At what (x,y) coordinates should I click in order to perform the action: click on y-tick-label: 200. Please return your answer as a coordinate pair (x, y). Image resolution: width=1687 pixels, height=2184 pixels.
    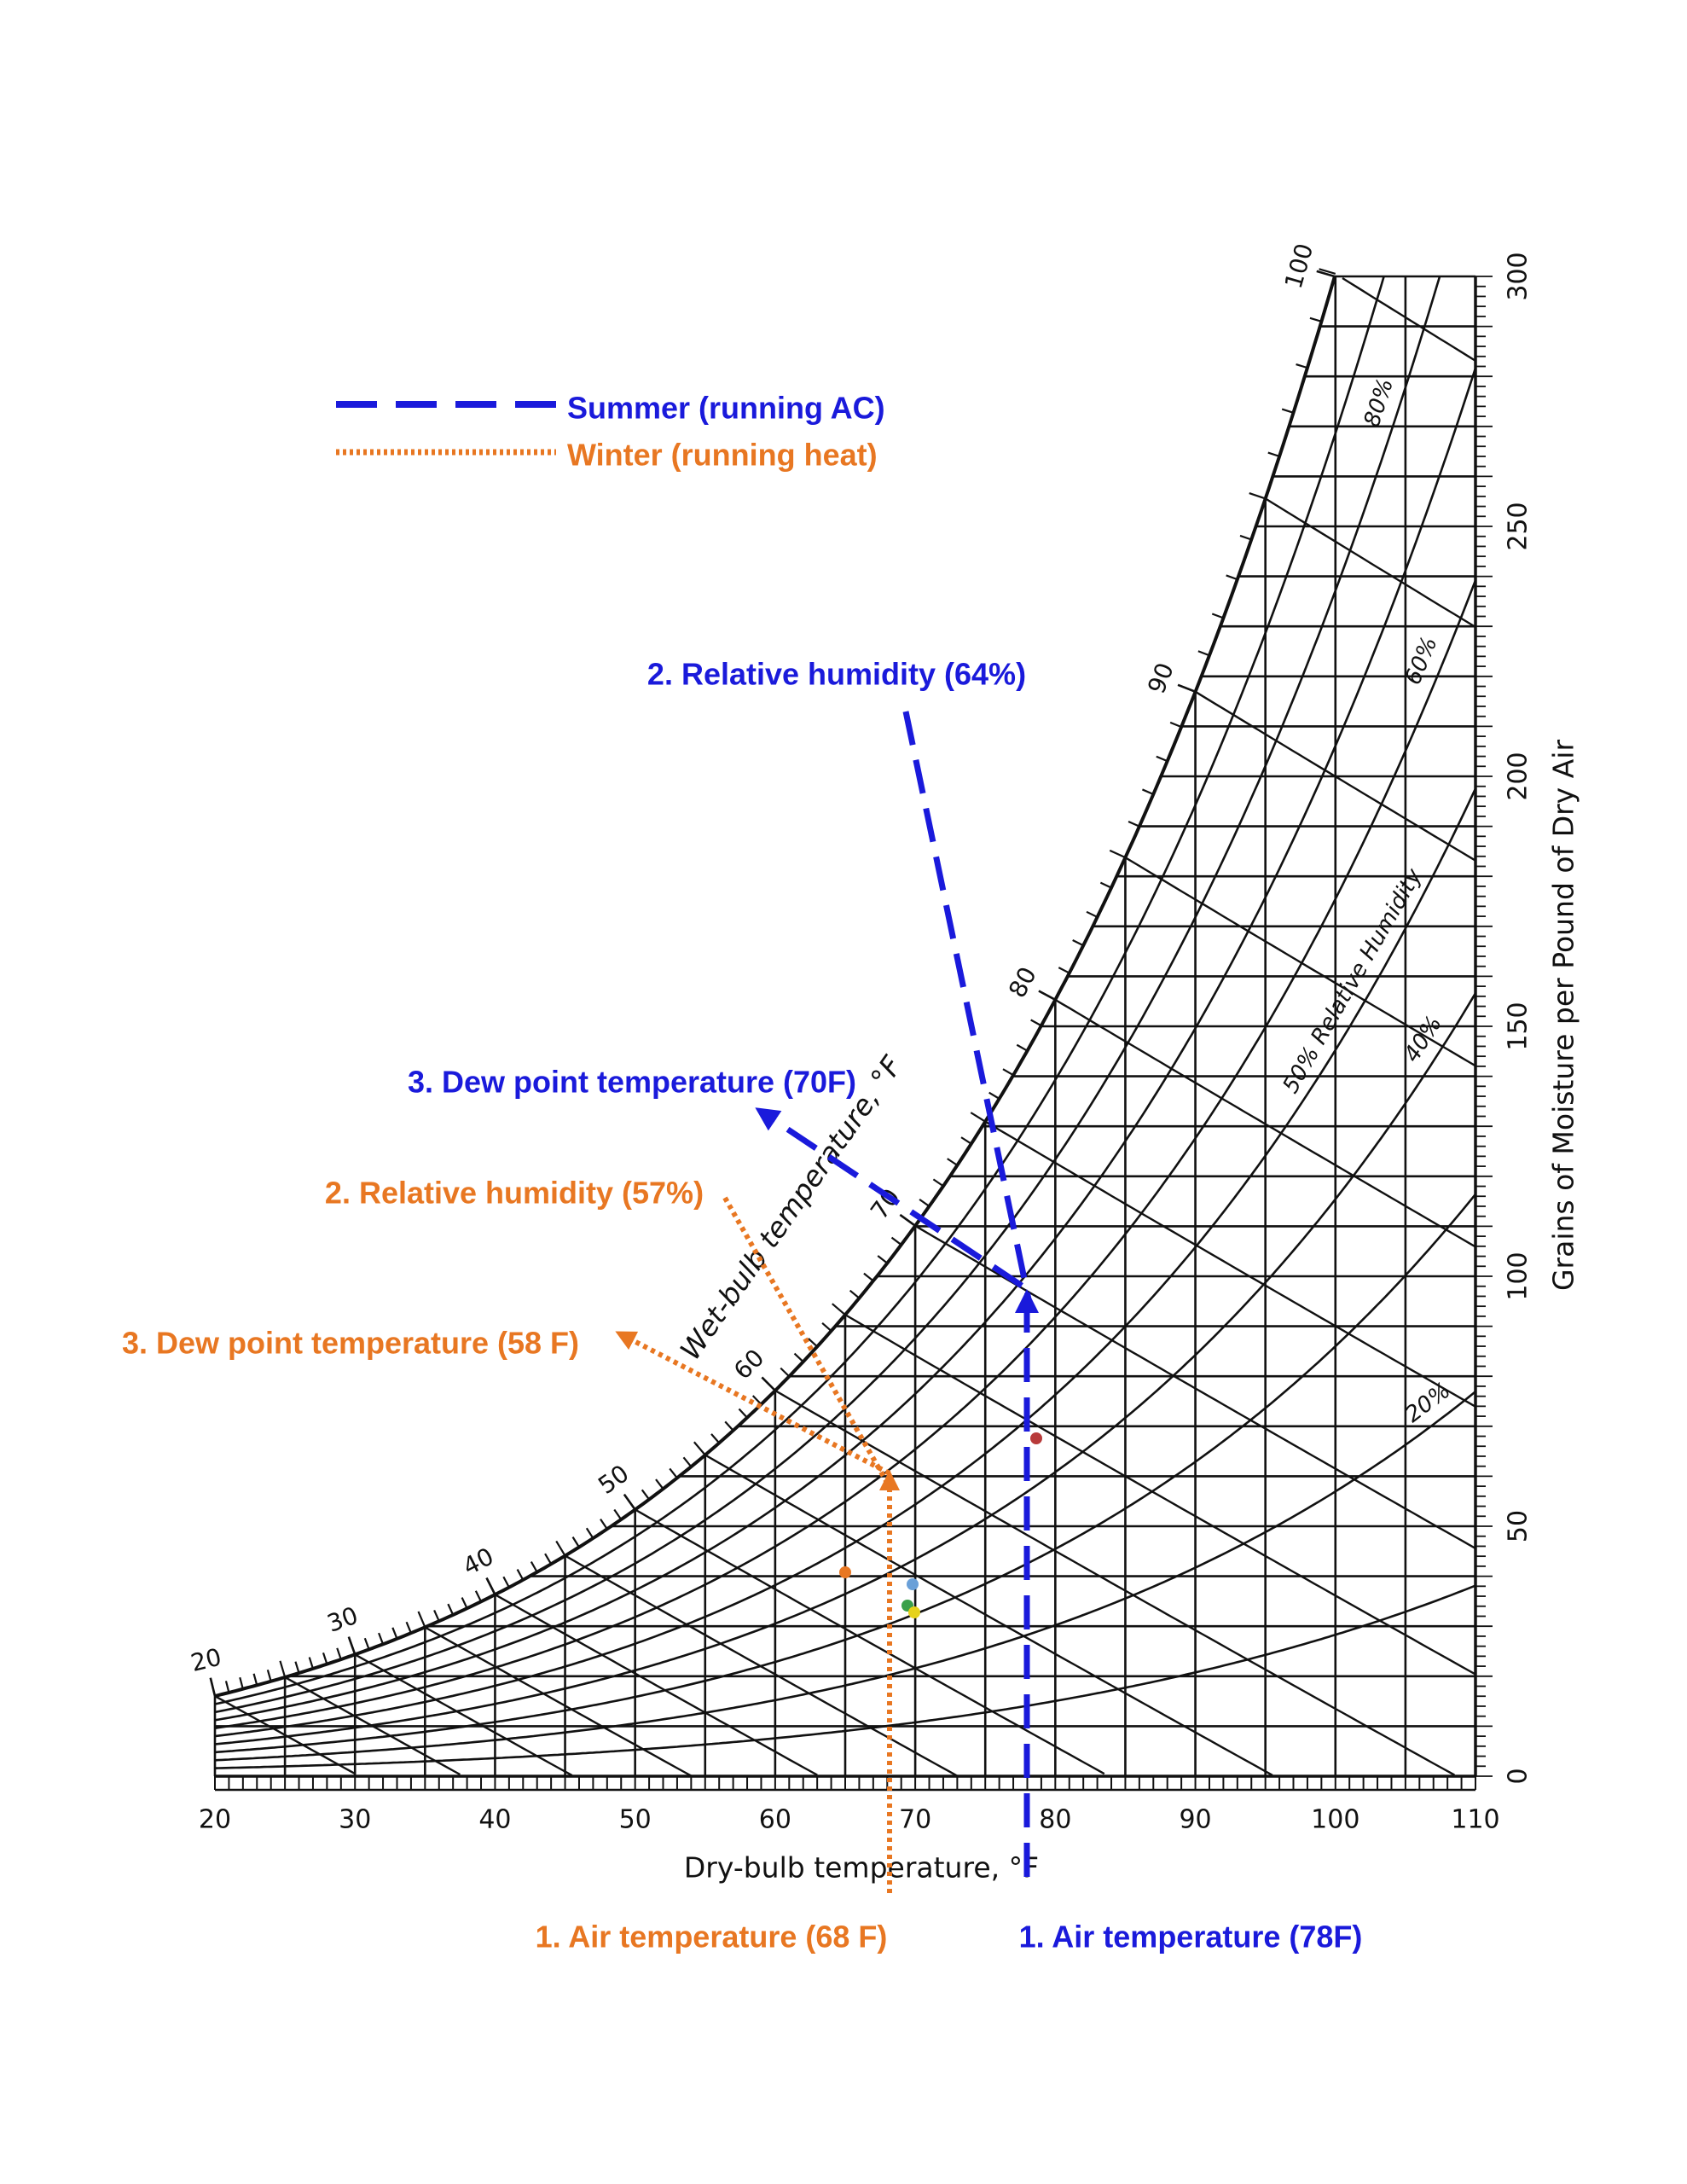
    Looking at the image, I should click on (1519, 776).